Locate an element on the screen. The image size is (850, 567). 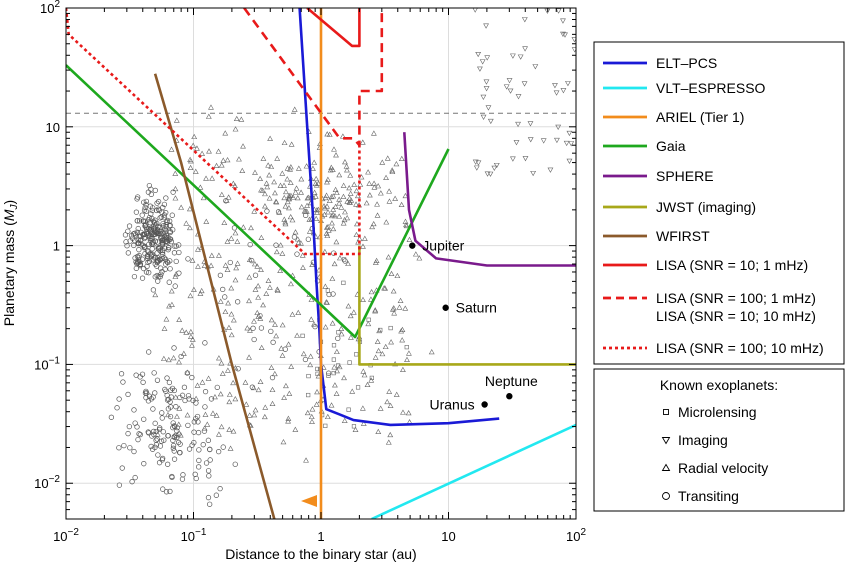
legend-label: LISA (SNR = 100; 10 mHz) is located at coordinates (740, 348).